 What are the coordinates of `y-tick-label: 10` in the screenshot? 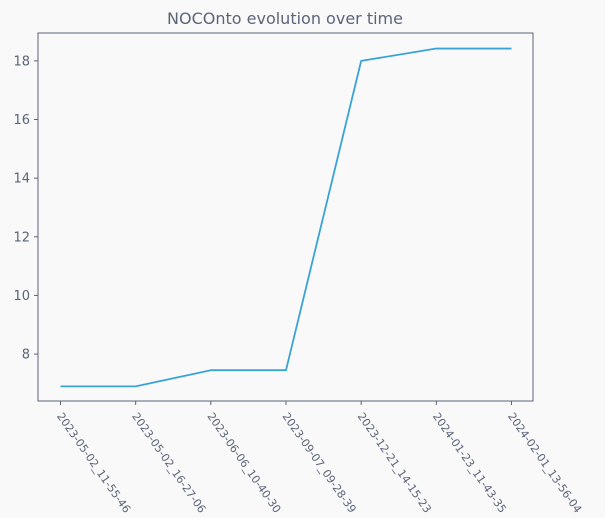 It's located at (21, 296).